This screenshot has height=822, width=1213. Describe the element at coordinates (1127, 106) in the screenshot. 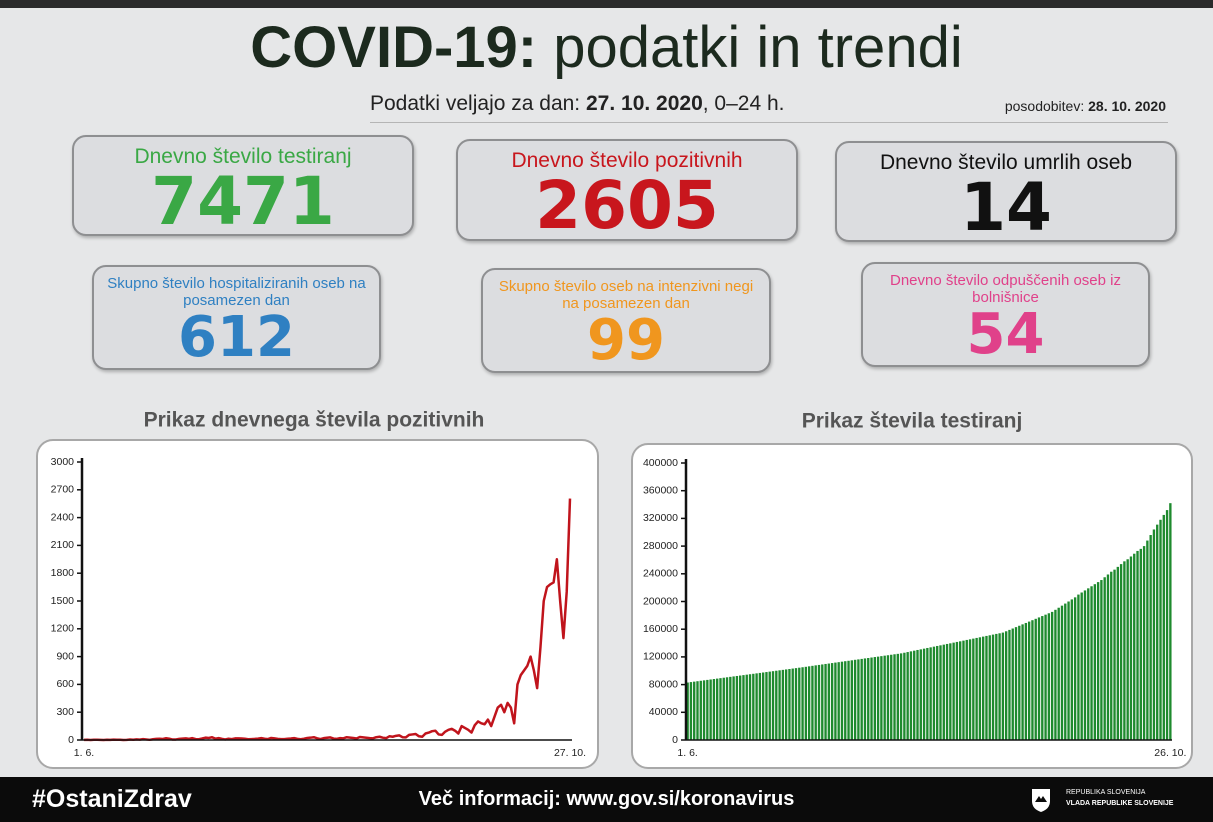

I see `updated-date: 28. 10. 2020` at that location.